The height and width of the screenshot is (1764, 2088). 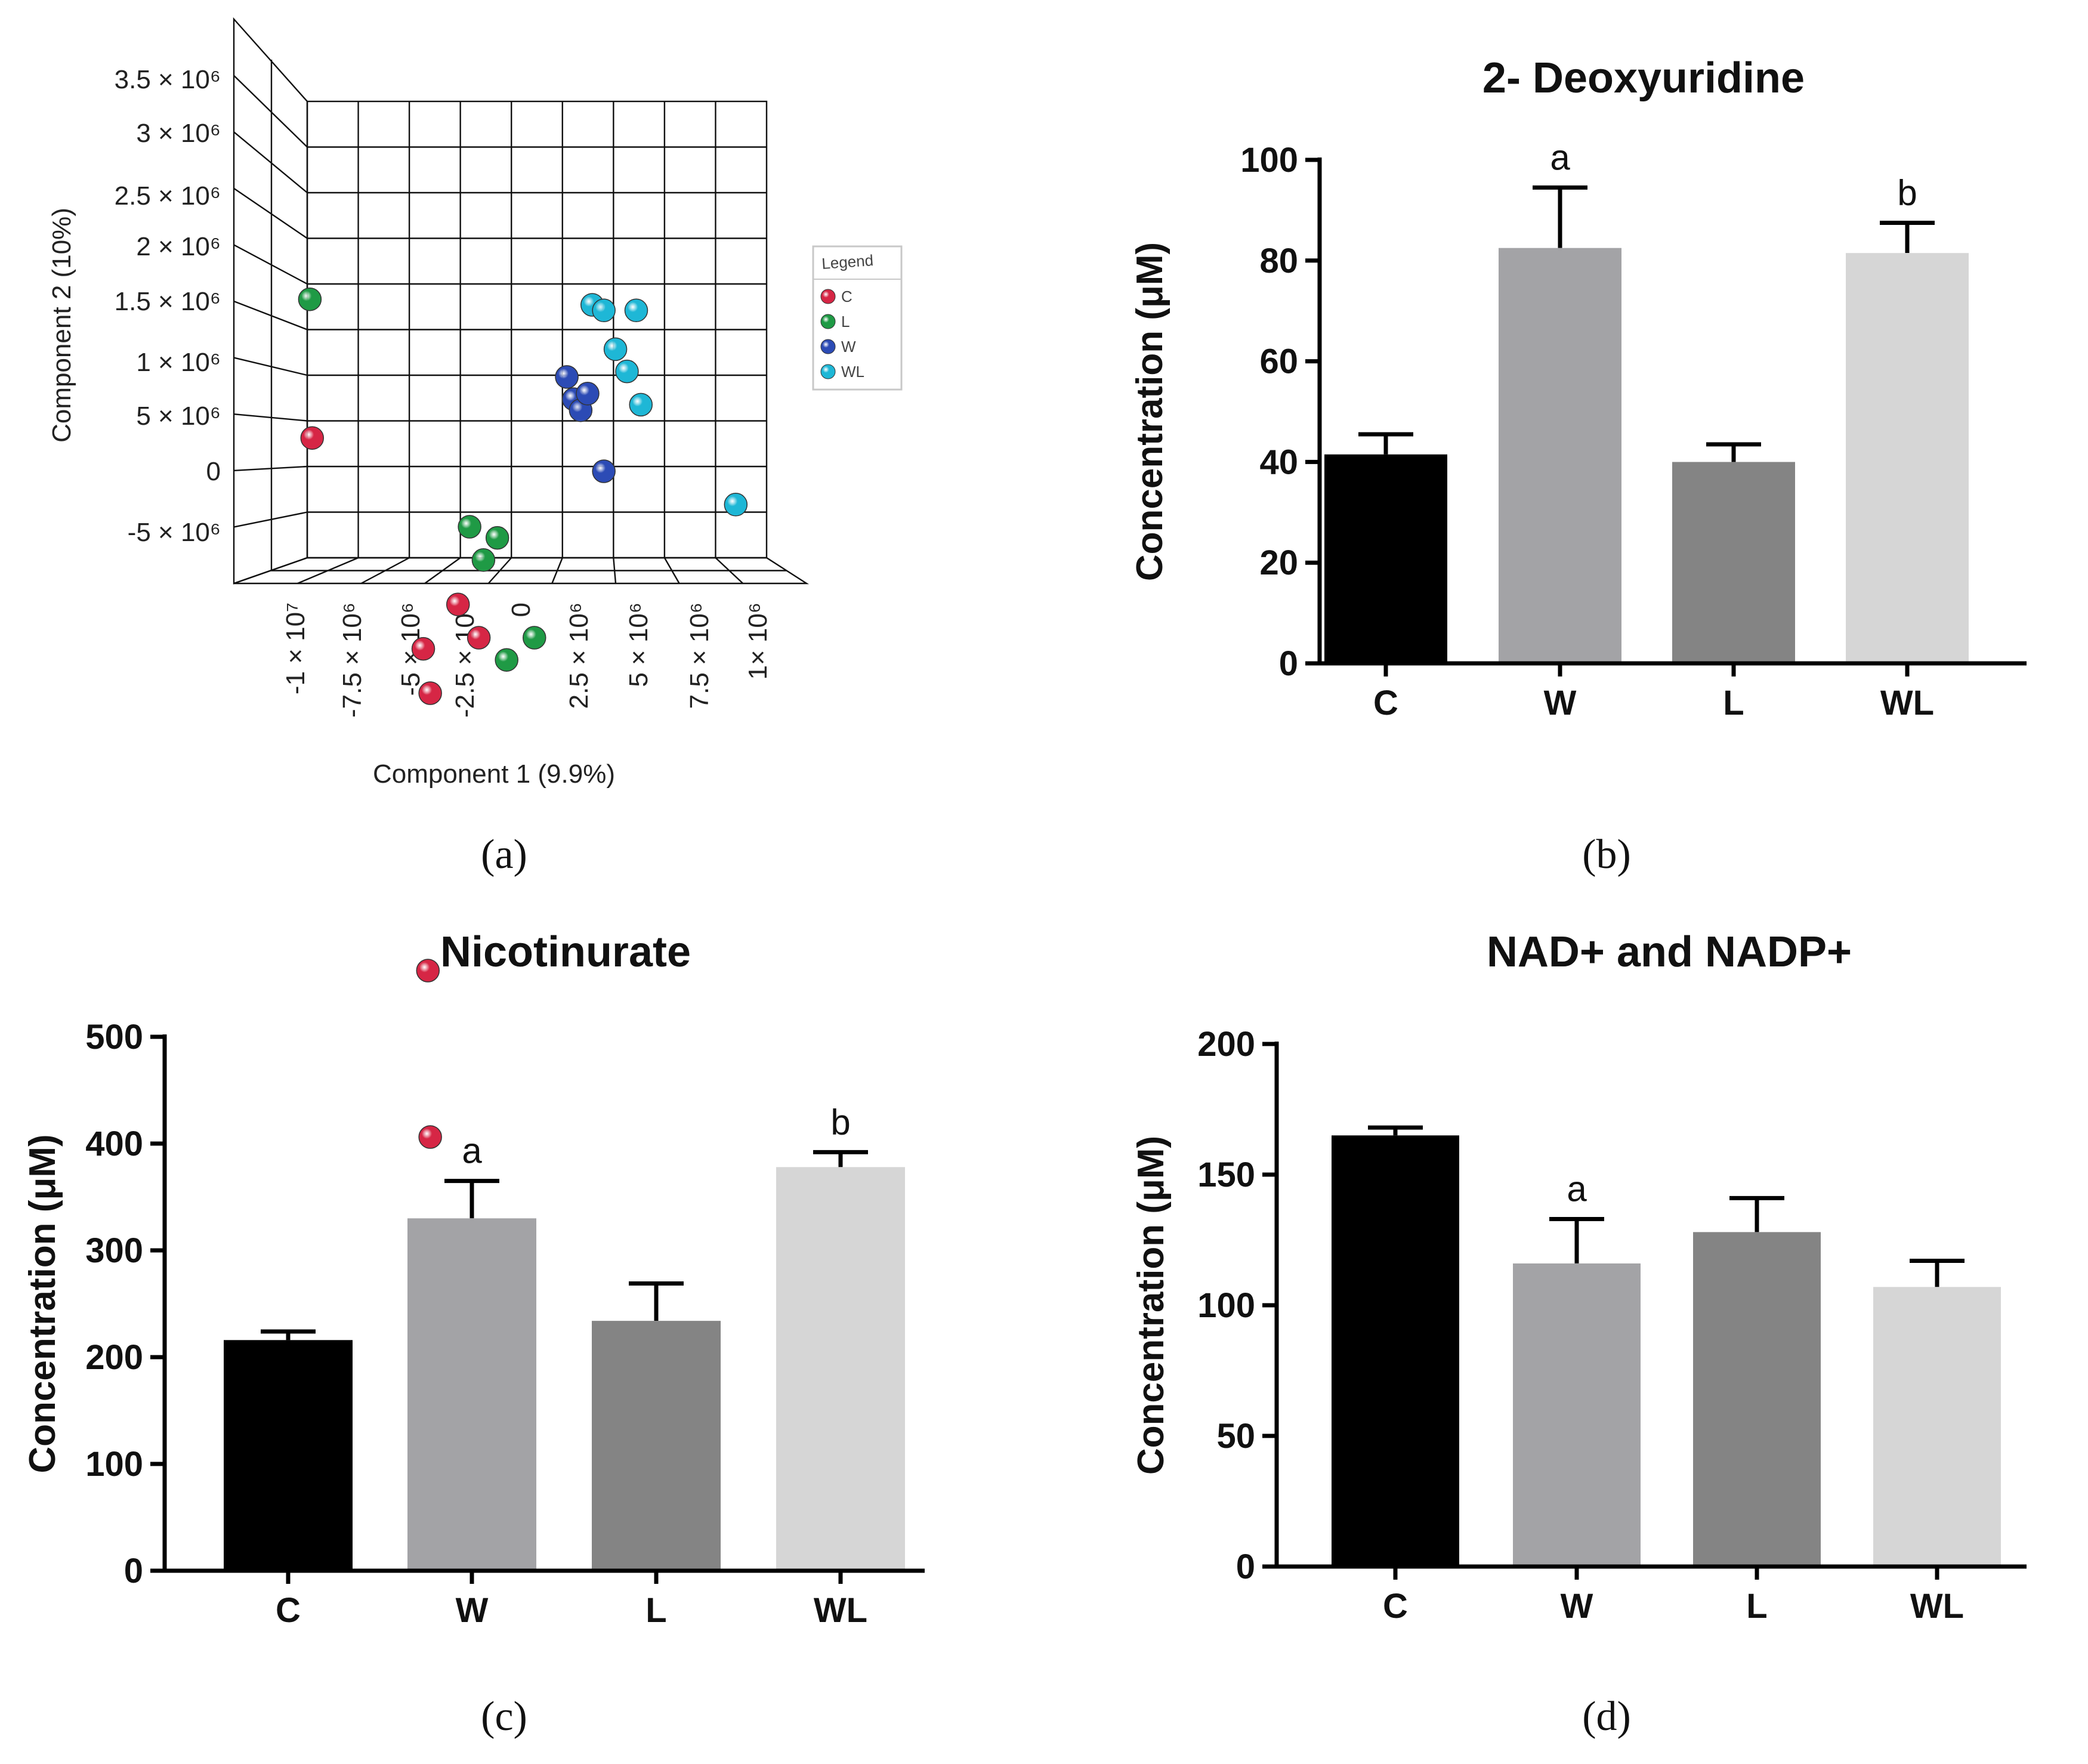 What do you see at coordinates (1577, 1415) in the screenshot?
I see `panel-d-bar-W` at bounding box center [1577, 1415].